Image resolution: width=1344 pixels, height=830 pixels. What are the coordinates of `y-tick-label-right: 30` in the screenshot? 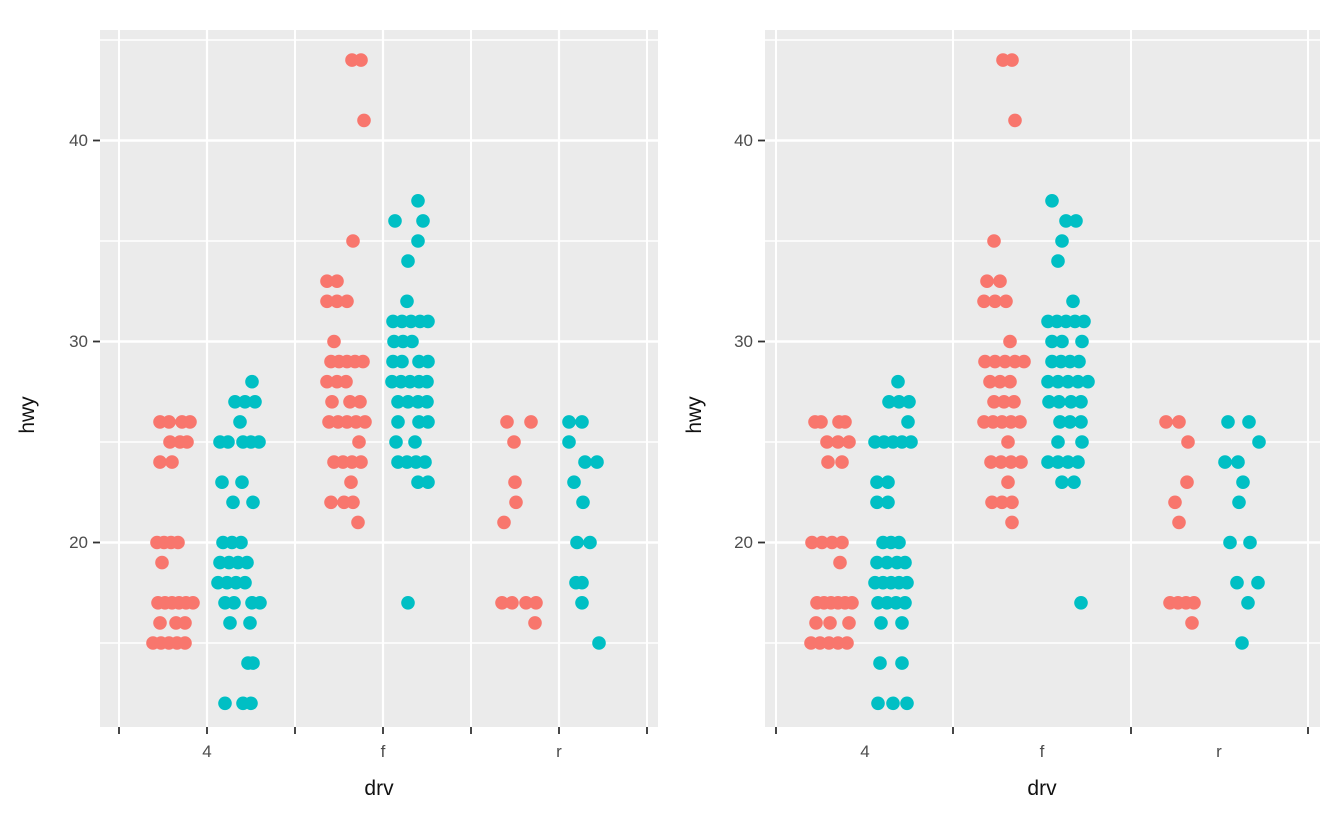 It's located at (743, 341).